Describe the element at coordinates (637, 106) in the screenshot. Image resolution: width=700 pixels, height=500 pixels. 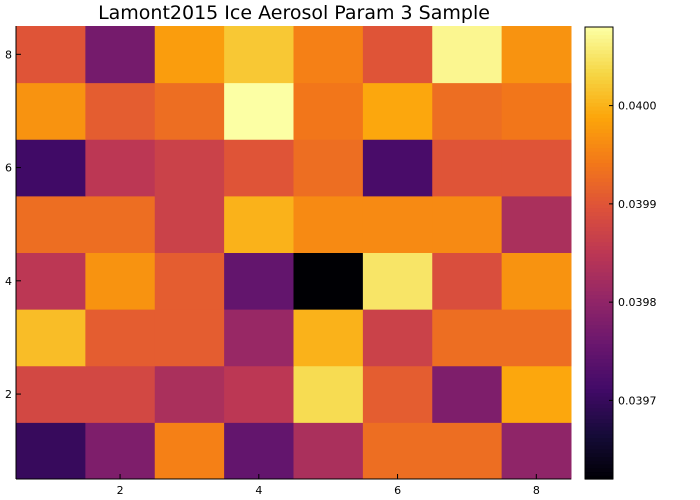
I see `colorbar-tick-label: 0.0400` at that location.